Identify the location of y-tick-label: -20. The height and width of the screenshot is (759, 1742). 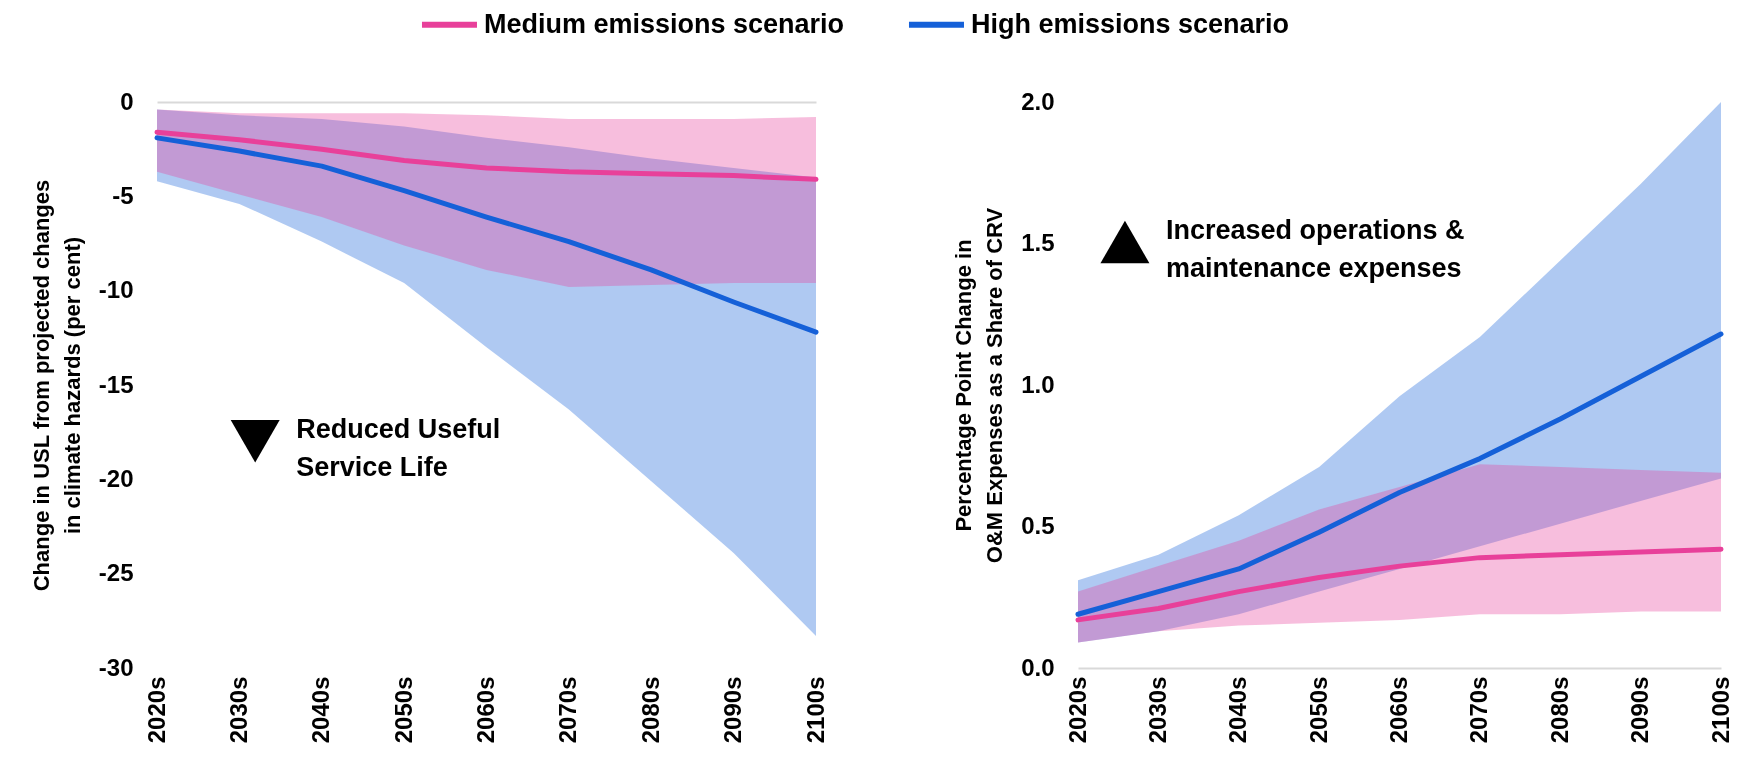
(116, 478).